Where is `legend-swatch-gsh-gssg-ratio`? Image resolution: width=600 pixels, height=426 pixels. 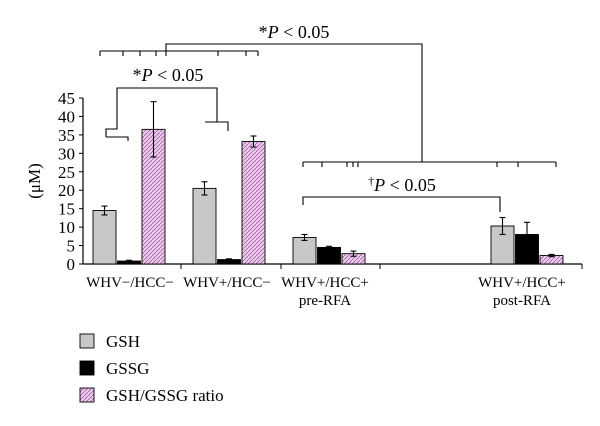 legend-swatch-gsh-gssg-ratio is located at coordinates (87, 395).